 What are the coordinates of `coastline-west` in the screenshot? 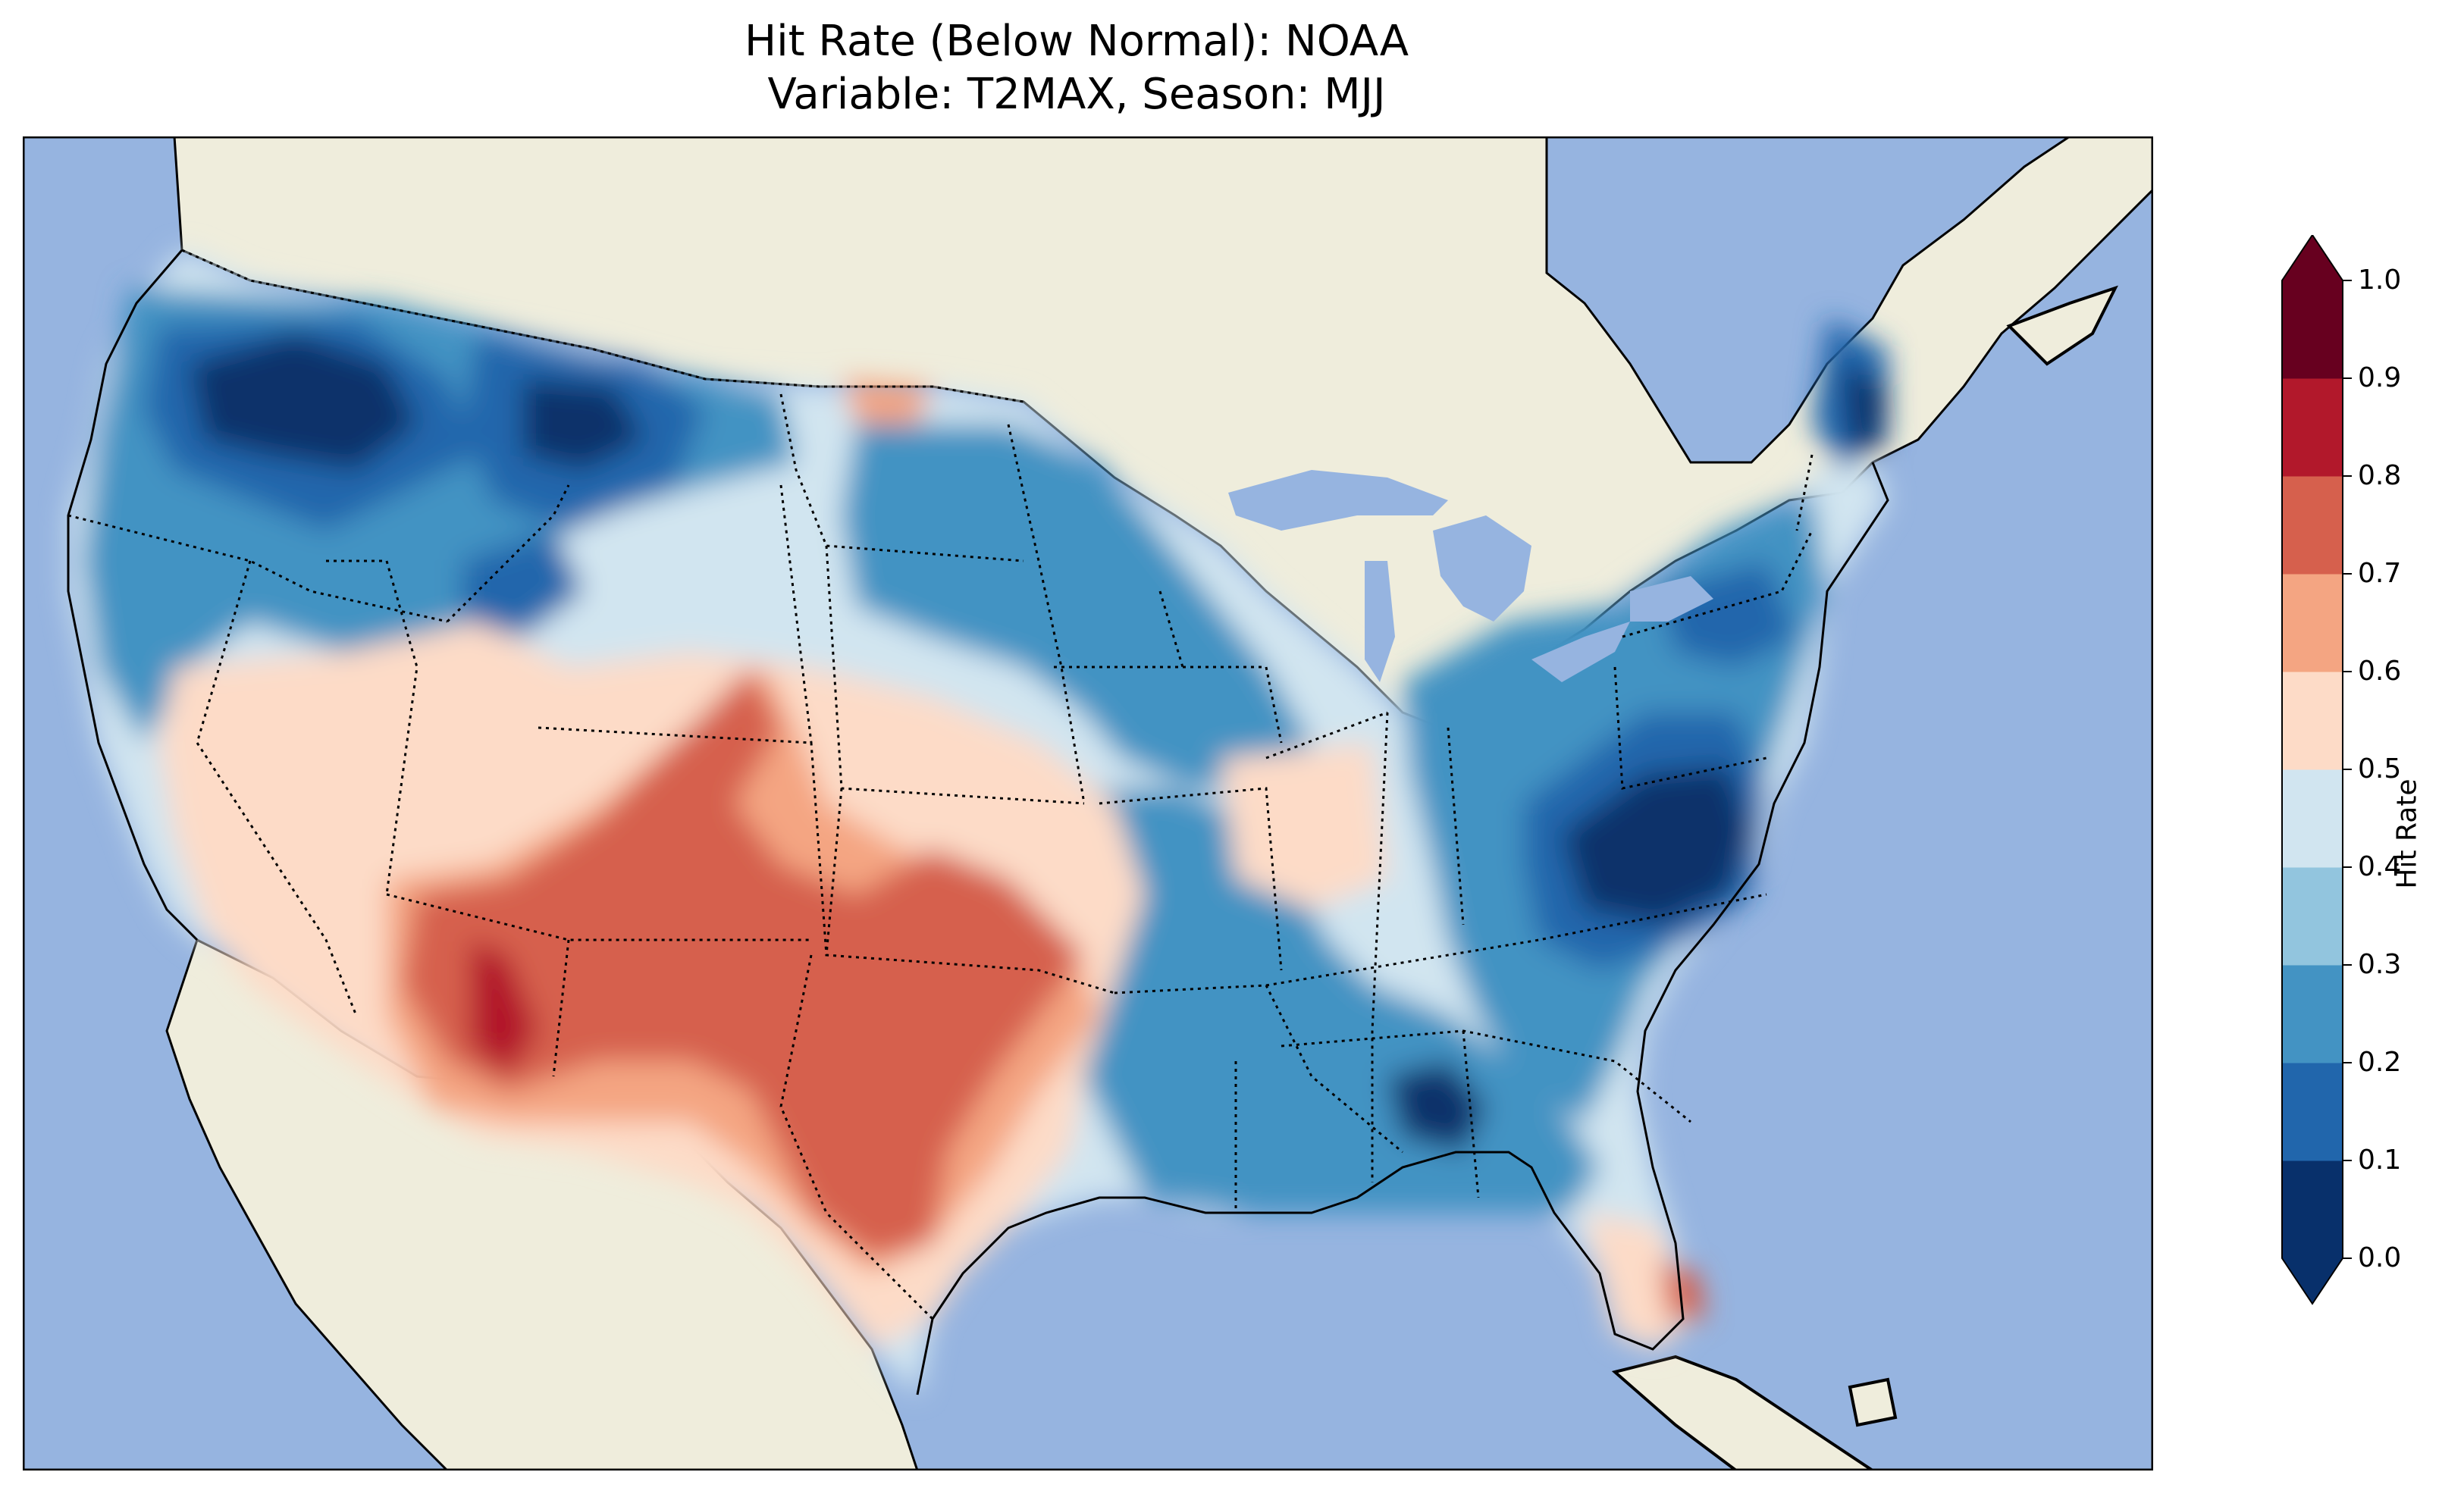 It's located at (133, 595).